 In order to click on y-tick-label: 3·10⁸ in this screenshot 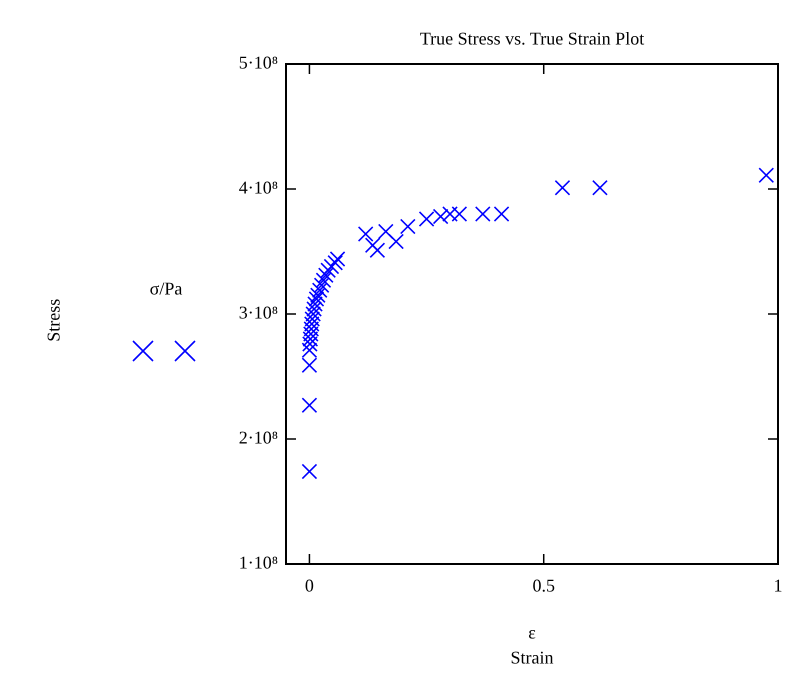, I will do `click(258, 312)`.